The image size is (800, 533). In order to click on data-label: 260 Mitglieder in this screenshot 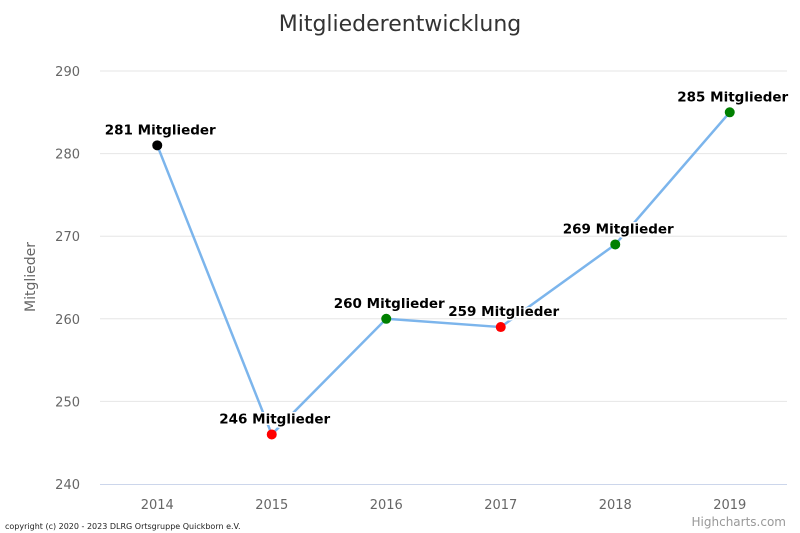, I will do `click(389, 304)`.